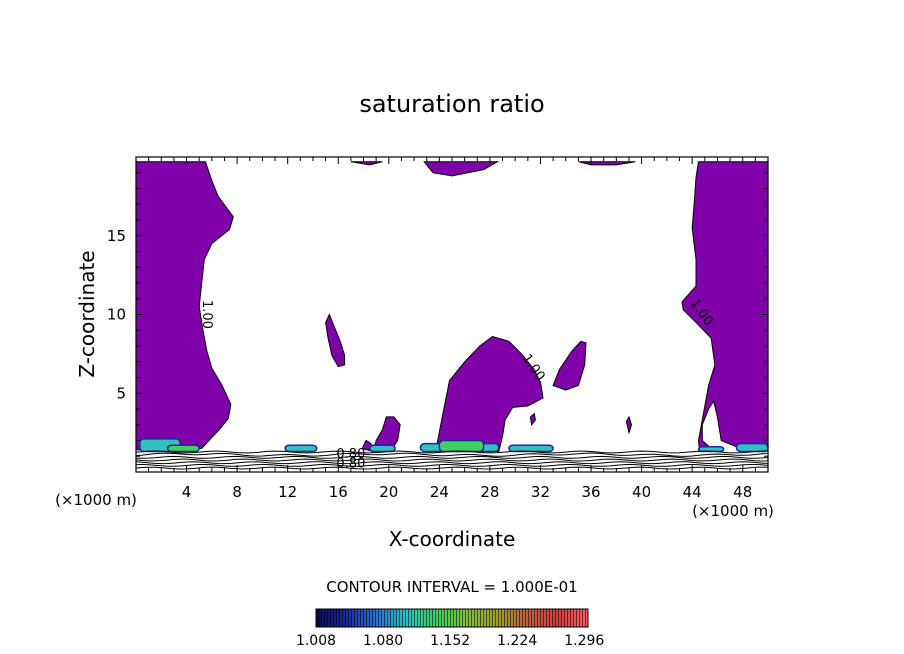 The height and width of the screenshot is (654, 904). What do you see at coordinates (742, 492) in the screenshot?
I see `x-tick-label: 48` at bounding box center [742, 492].